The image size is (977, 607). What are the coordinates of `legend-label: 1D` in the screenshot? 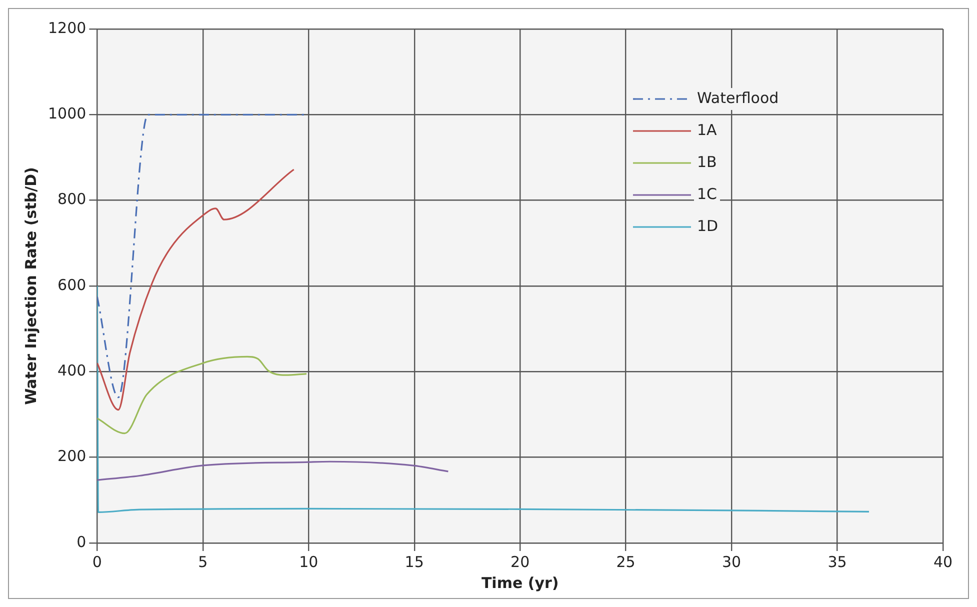 It's located at (707, 225).